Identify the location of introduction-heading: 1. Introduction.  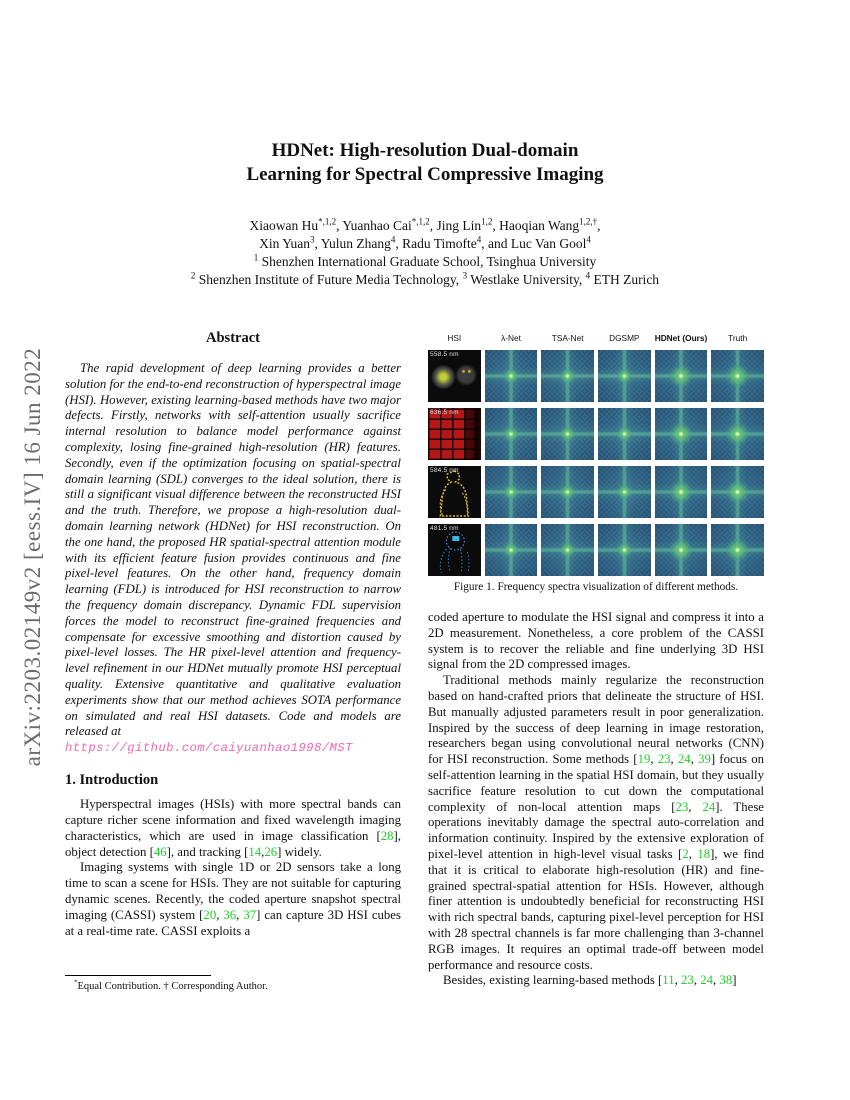
(112, 780).